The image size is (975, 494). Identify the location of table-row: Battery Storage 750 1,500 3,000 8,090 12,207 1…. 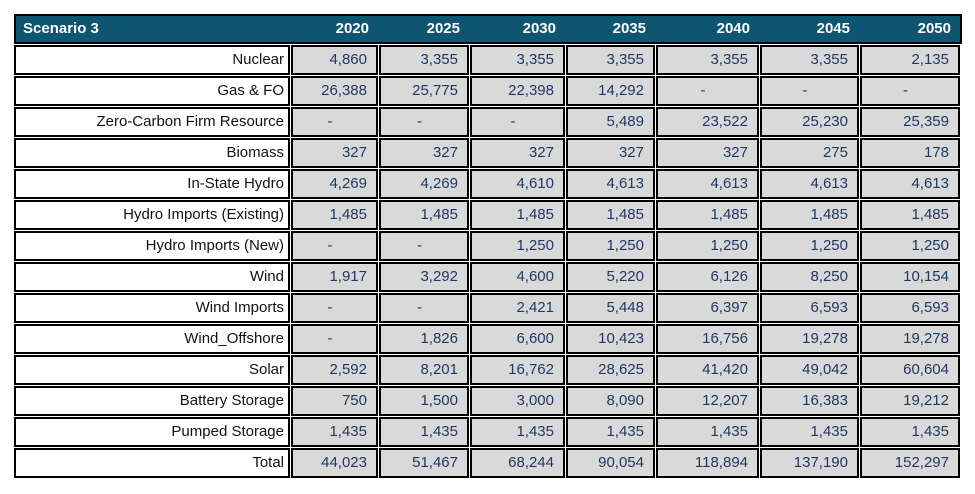
(488, 401).